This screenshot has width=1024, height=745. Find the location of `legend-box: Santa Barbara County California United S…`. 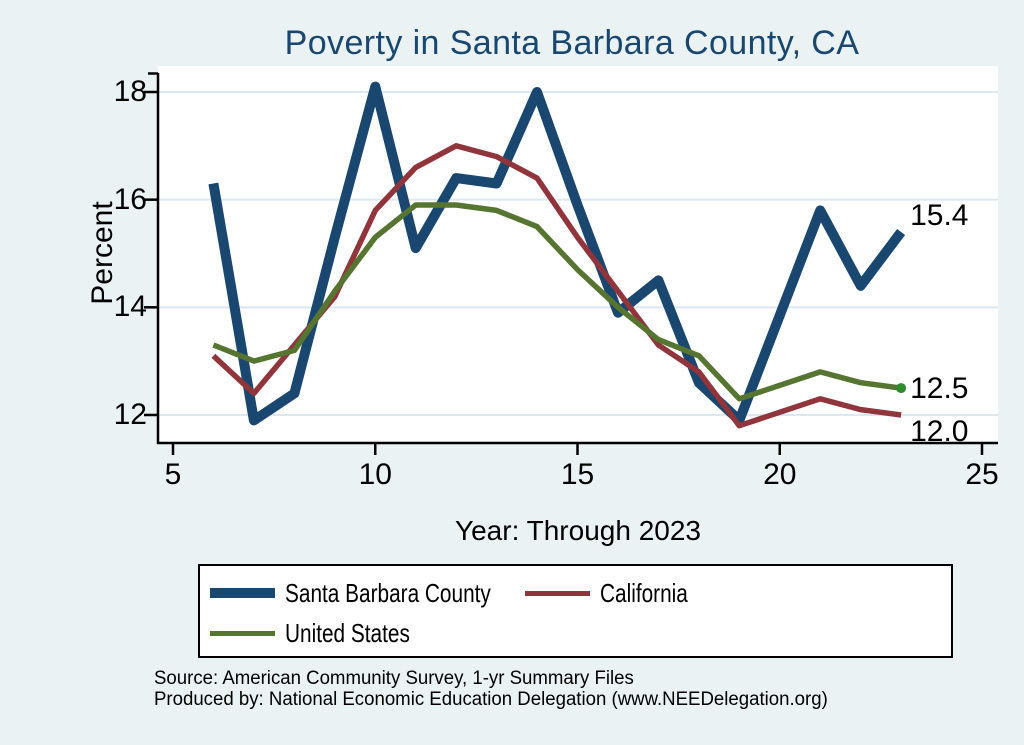

legend-box: Santa Barbara County California United S… is located at coordinates (575, 611).